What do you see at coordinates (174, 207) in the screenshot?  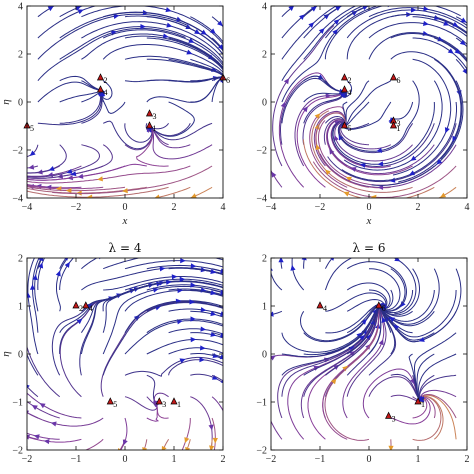 I see `x-tick-label: 2` at bounding box center [174, 207].